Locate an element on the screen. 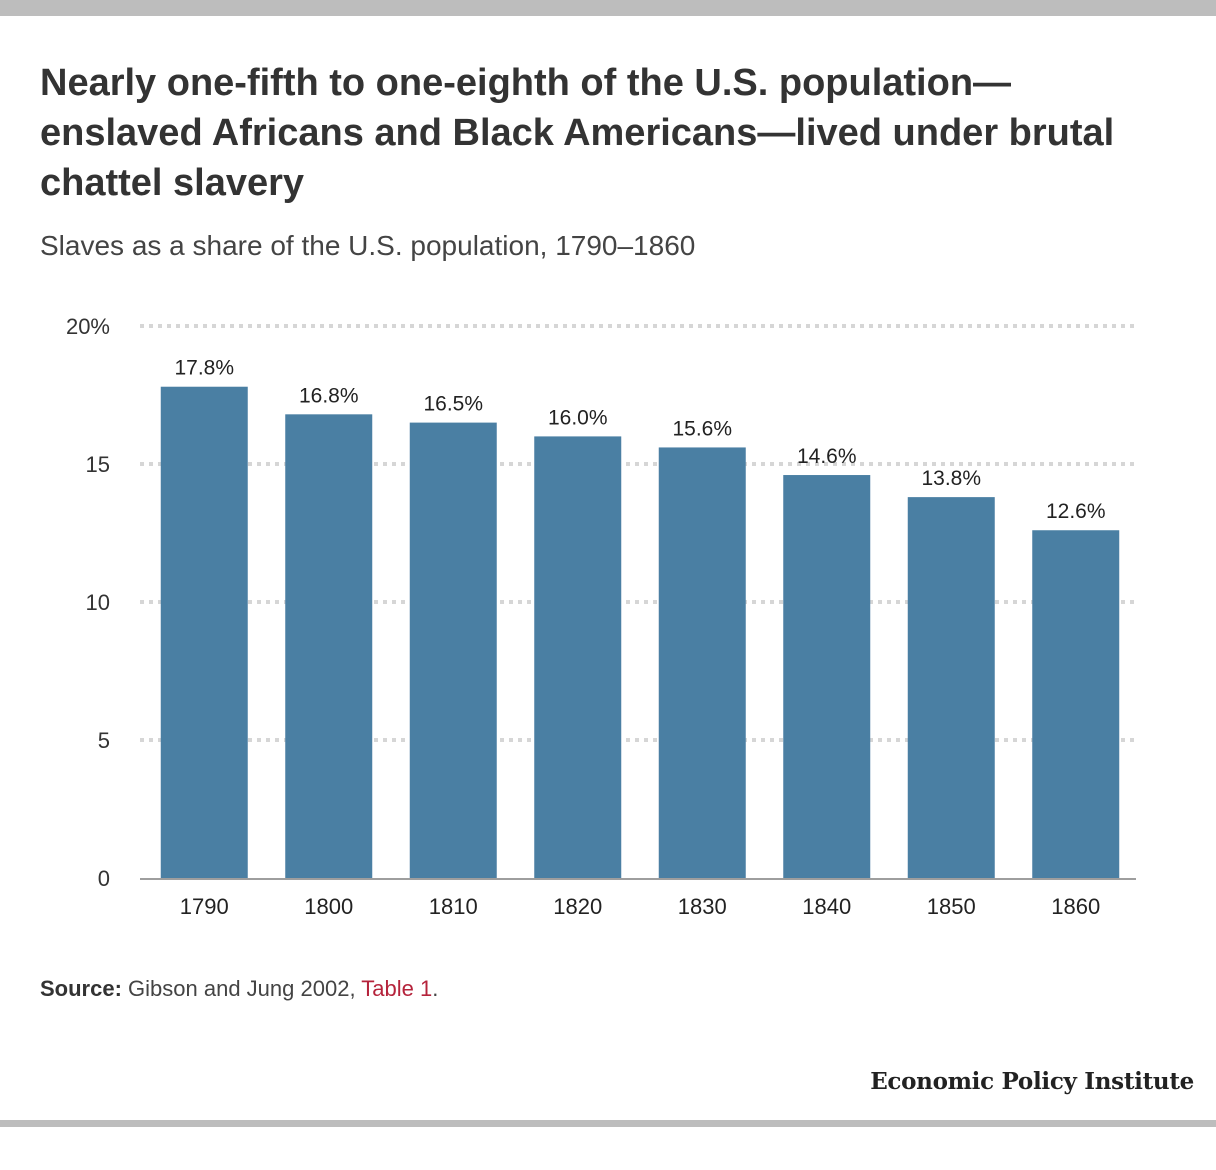  source-label: Source: is located at coordinates (81, 988).